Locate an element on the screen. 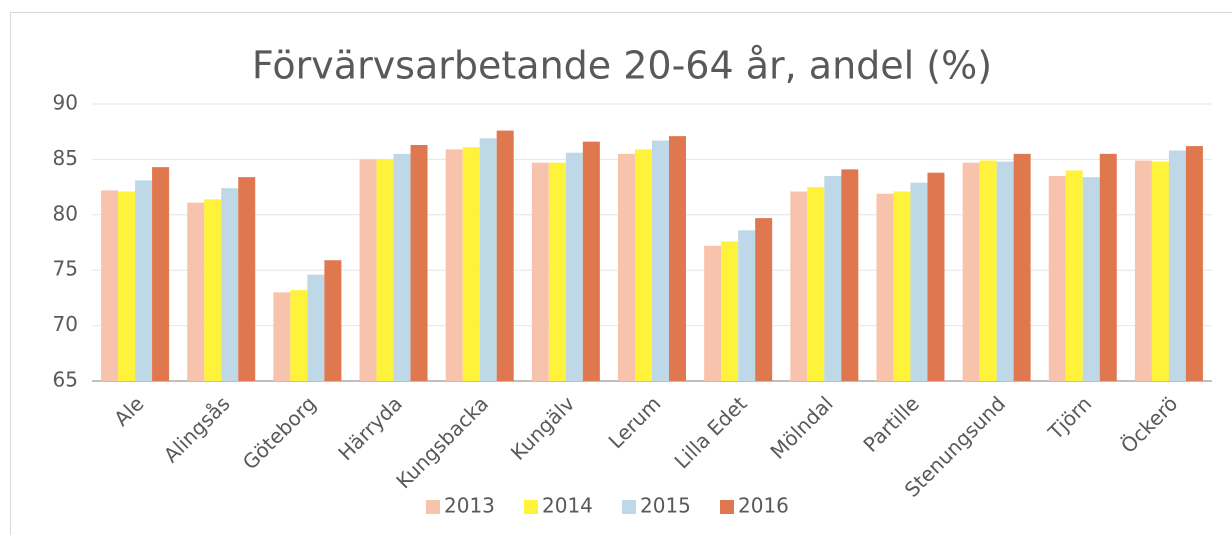 The height and width of the screenshot is (539, 1232). y-tick-label: 90 is located at coordinates (65, 103).